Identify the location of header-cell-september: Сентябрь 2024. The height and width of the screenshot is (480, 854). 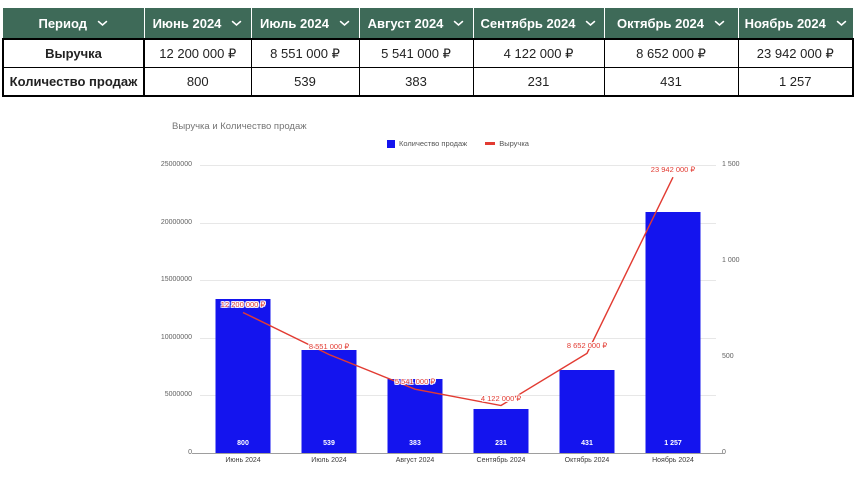
(539, 23).